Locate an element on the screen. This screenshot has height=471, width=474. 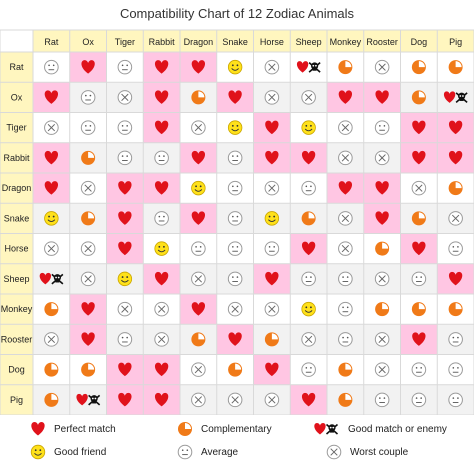
legend-label: Worst couple is located at coordinates (379, 452).